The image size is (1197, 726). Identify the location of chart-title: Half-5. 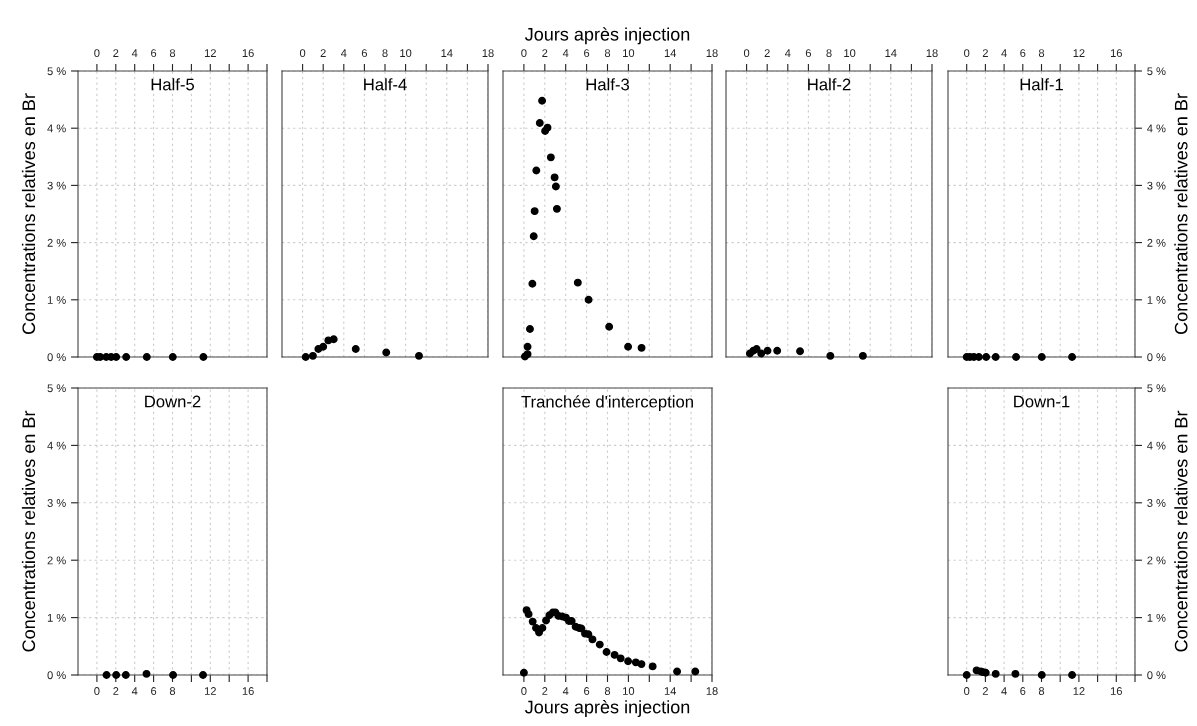
(173, 84).